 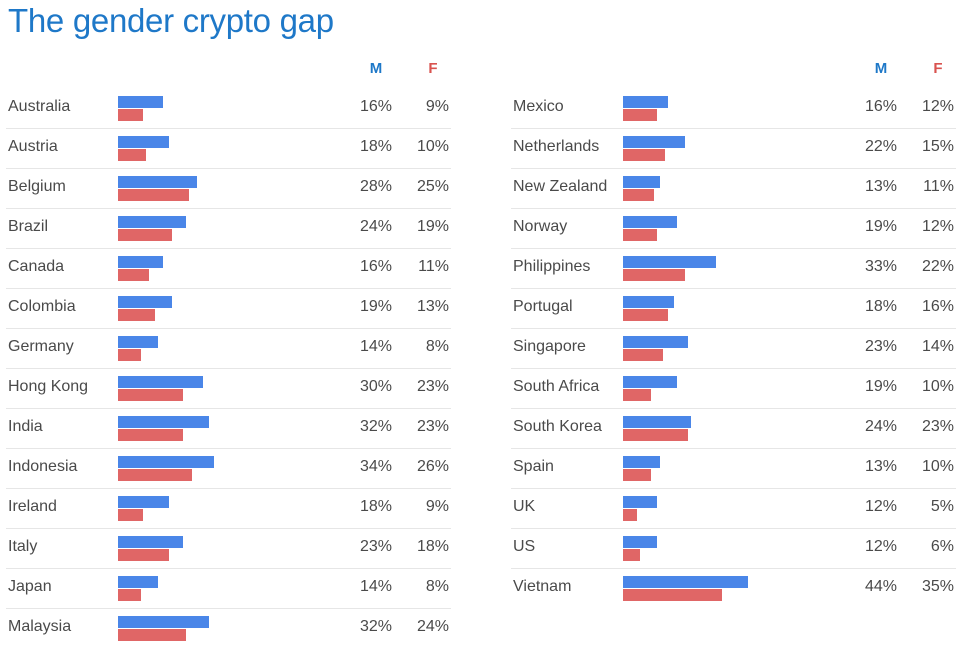 What do you see at coordinates (30, 586) in the screenshot?
I see `country-label: Japan` at bounding box center [30, 586].